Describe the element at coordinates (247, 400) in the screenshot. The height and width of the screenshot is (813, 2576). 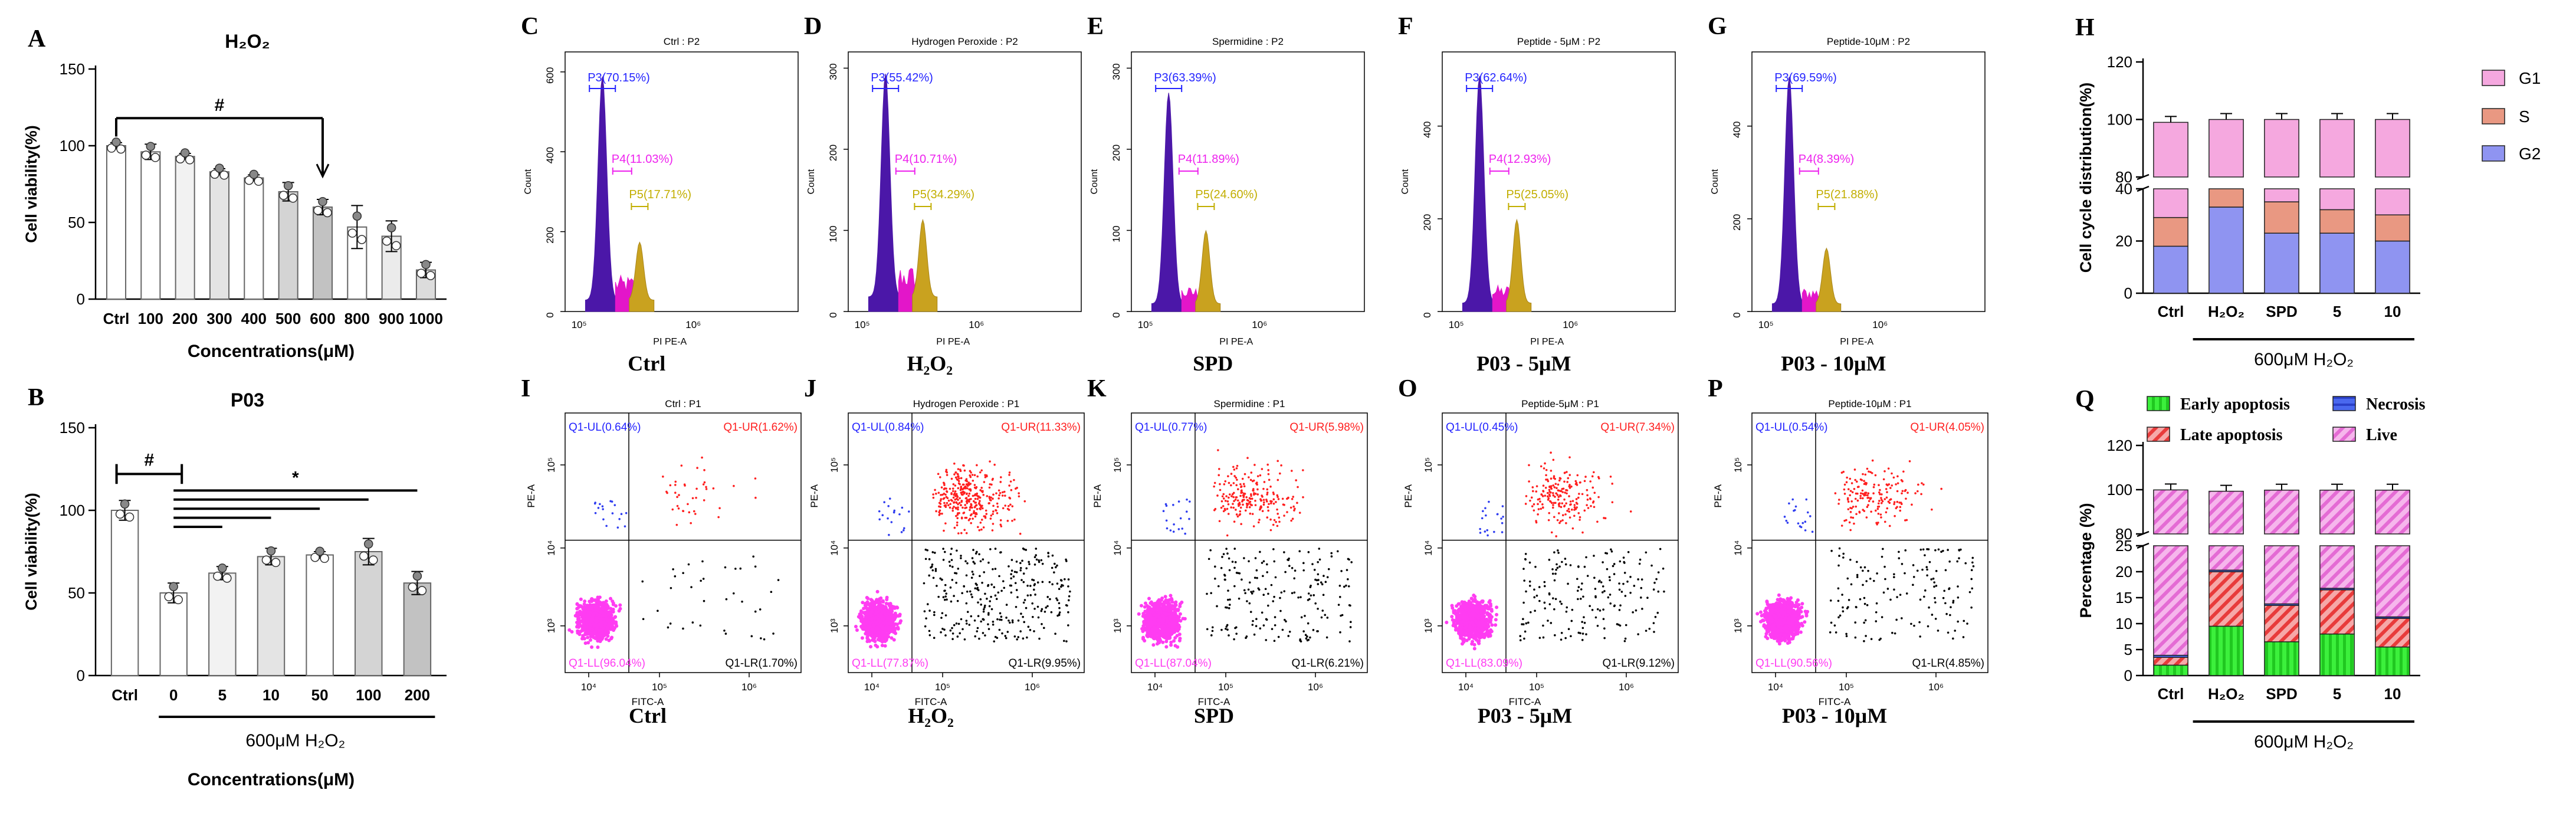
I see `panel-title: P03` at that location.